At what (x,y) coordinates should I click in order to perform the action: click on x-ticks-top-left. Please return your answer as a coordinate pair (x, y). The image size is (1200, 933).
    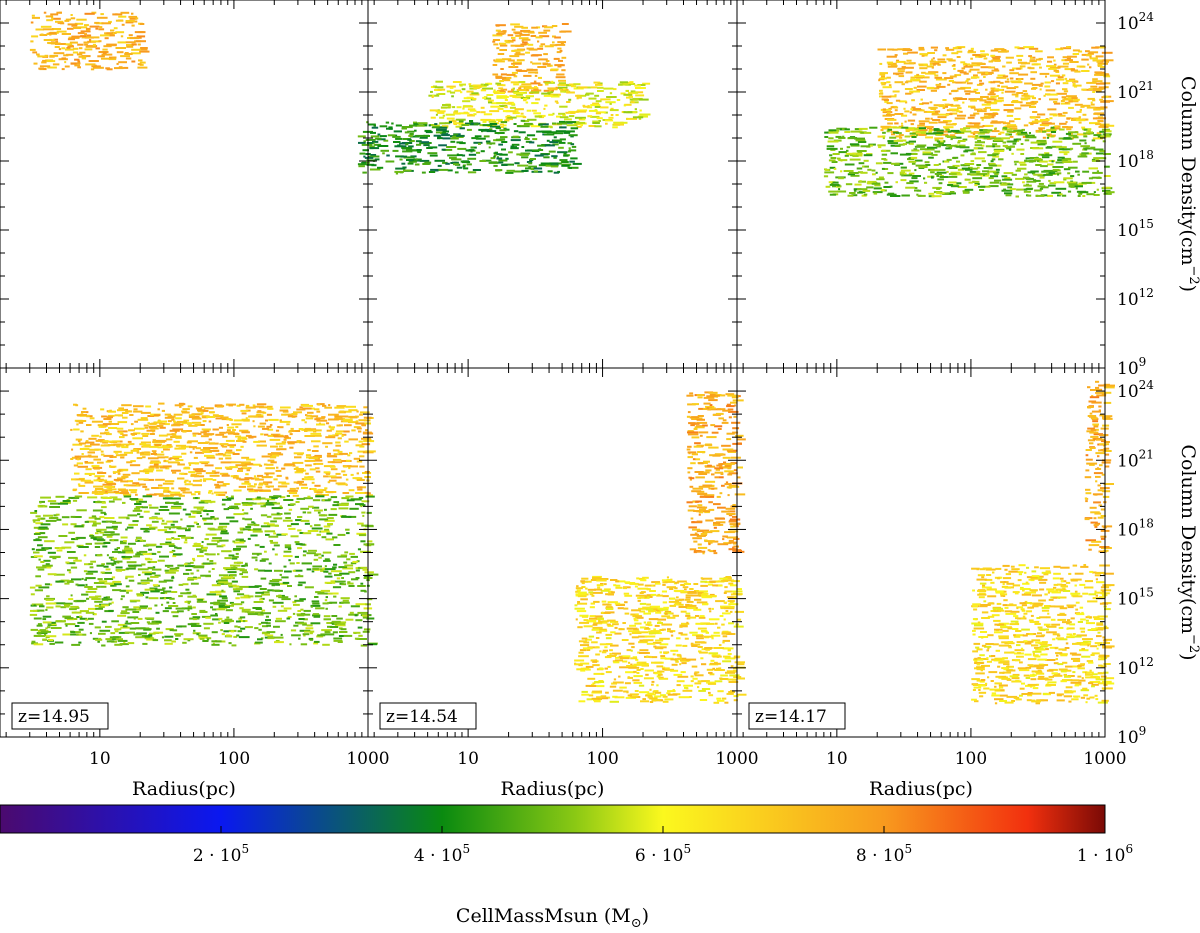
    Looking at the image, I should click on (187, 184).